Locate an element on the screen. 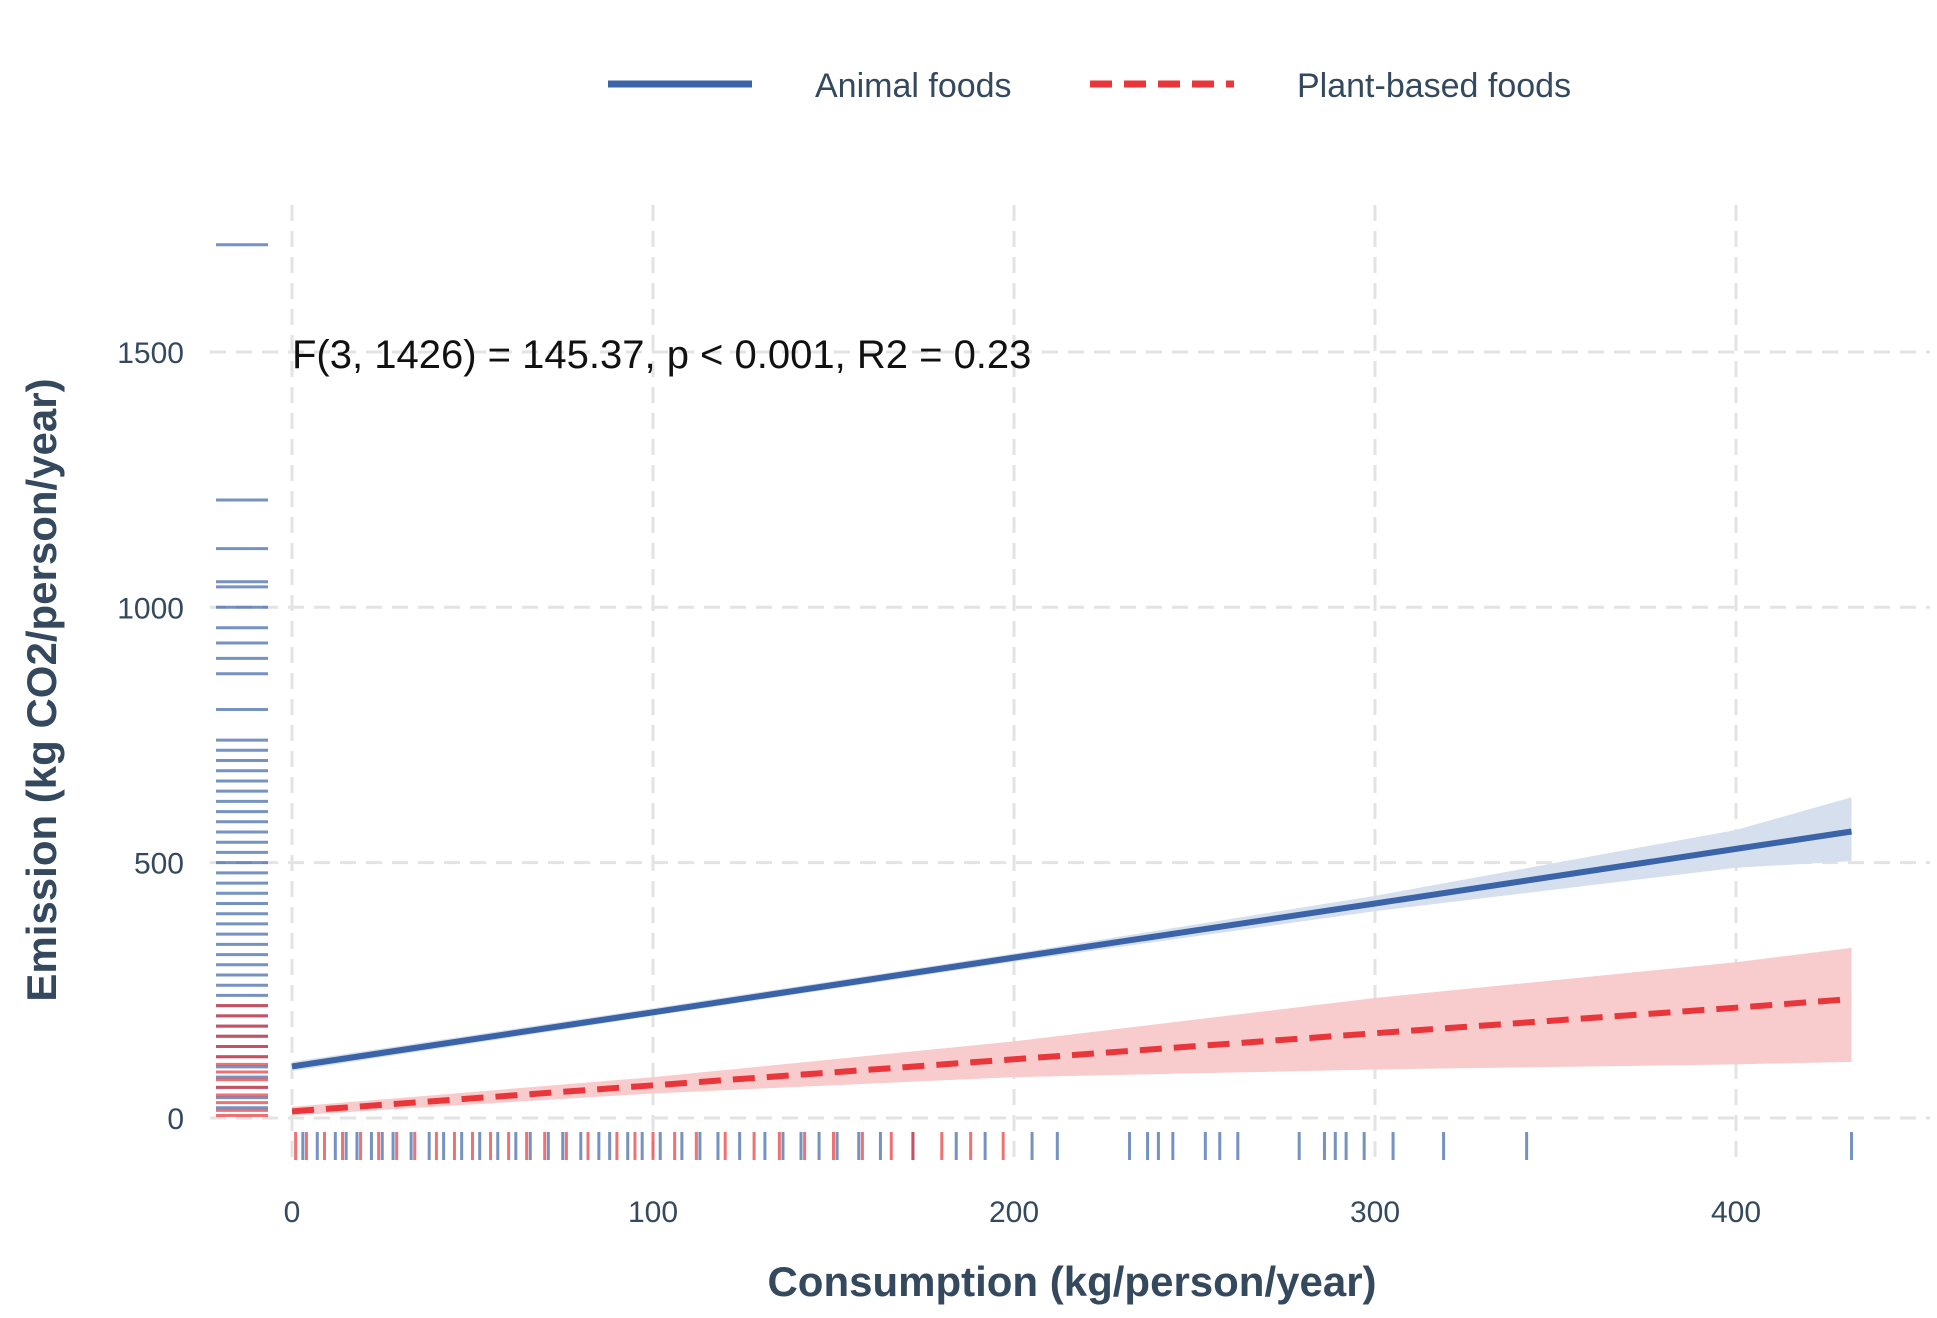  y-axis-title: Emission (kg CO2/person/year) is located at coordinates (41, 689).